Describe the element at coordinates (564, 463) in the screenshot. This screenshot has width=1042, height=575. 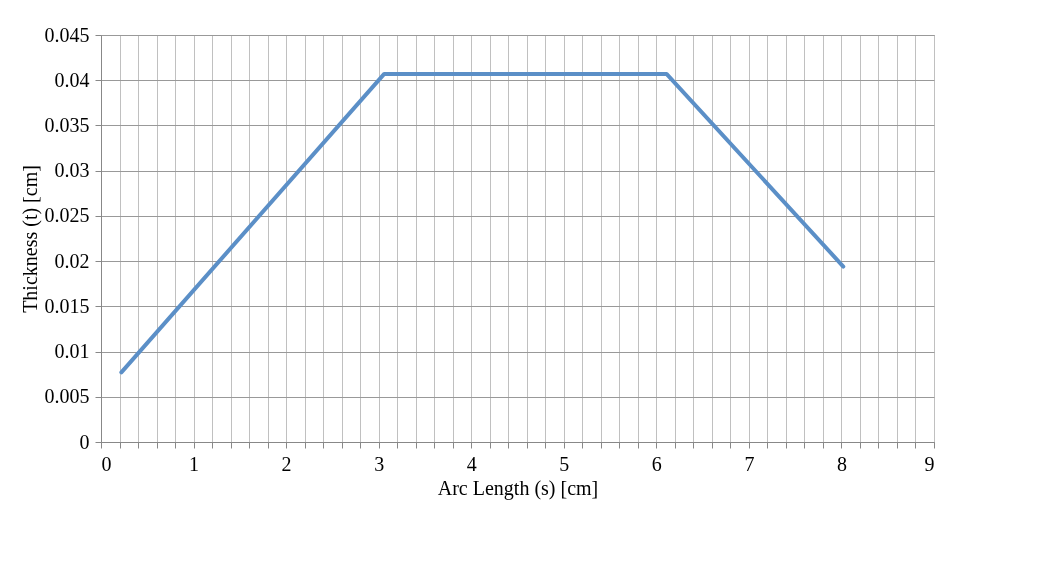
I see `x-tick-label: 5` at that location.